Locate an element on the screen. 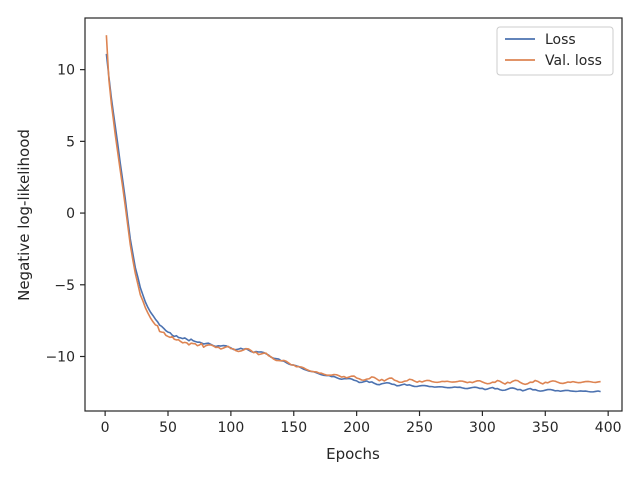  y-tick-label: −5 is located at coordinates (64, 286).